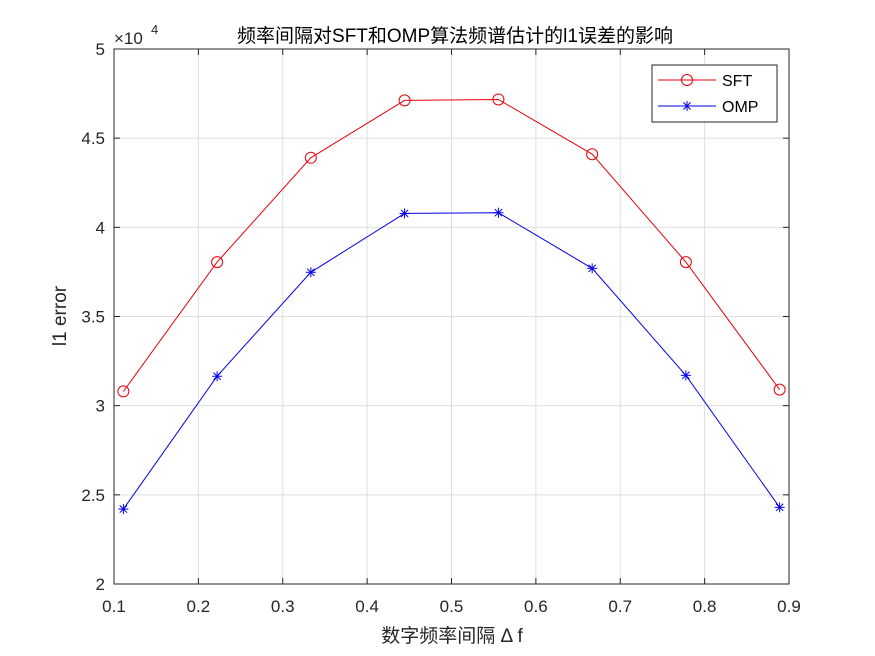  I want to click on y-tick-label: 4.5, so click(93, 138).